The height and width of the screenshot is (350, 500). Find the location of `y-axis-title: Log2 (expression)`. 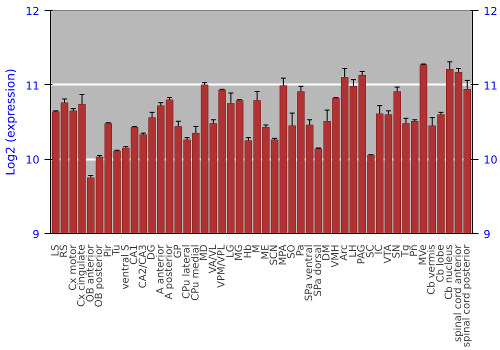

y-axis-title: Log2 (expression) is located at coordinates (11, 122).